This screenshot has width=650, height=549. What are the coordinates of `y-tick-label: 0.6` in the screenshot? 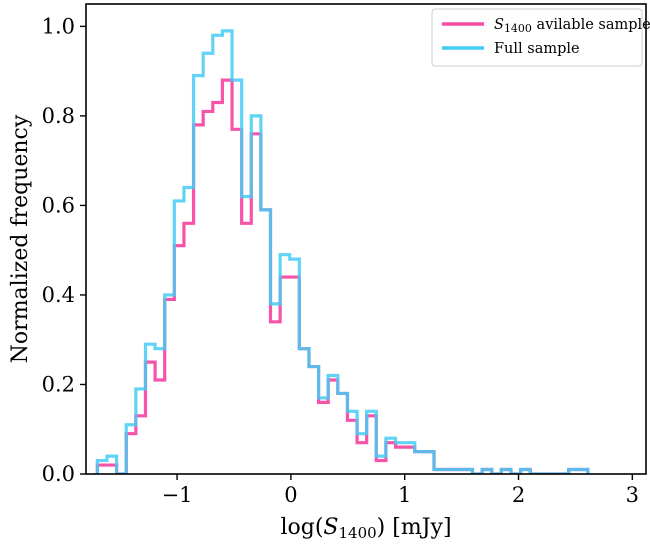 It's located at (58, 205).